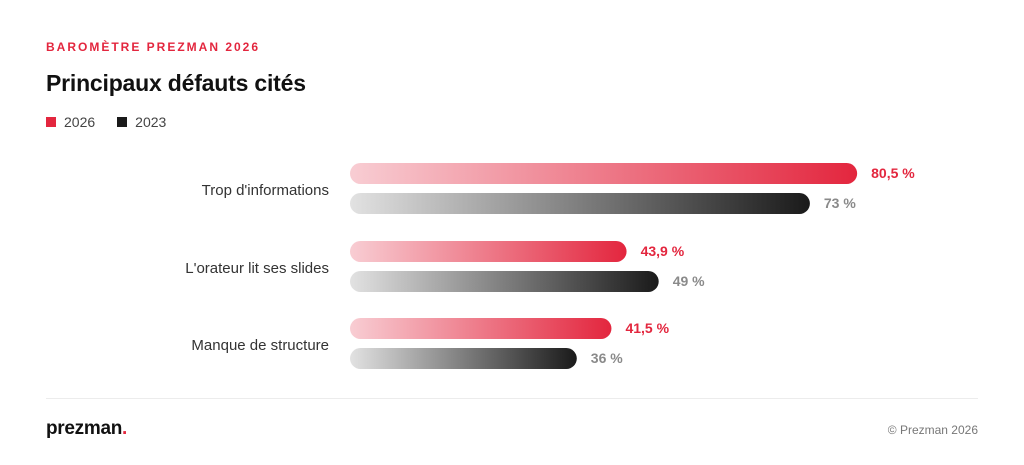 The height and width of the screenshot is (465, 1024). Describe the element at coordinates (840, 203) in the screenshot. I see `value-label-2023-trop-d-informations: 73 %` at that location.